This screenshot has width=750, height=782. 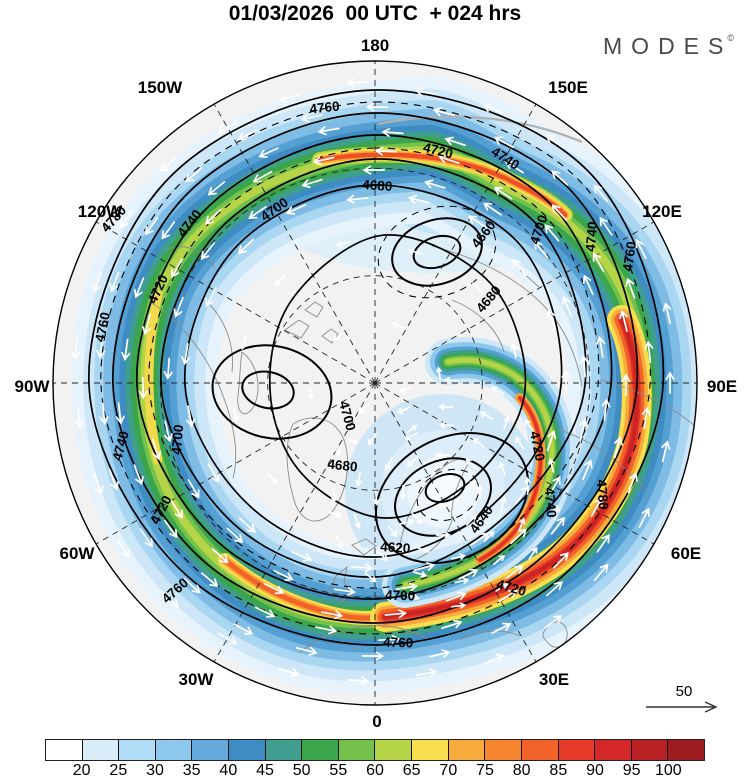 I want to click on modes-logo-mark: ©, so click(x=730, y=38).